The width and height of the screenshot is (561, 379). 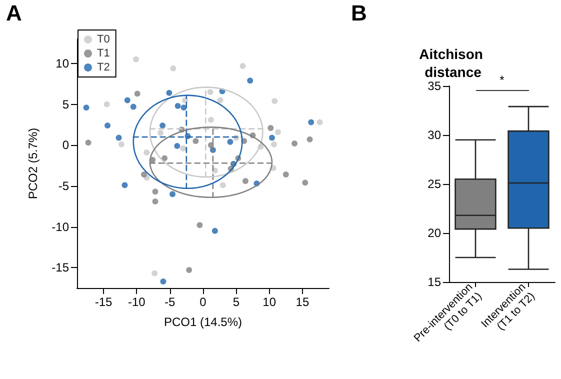 I want to click on y-tick-label: 0, so click(x=66, y=145).